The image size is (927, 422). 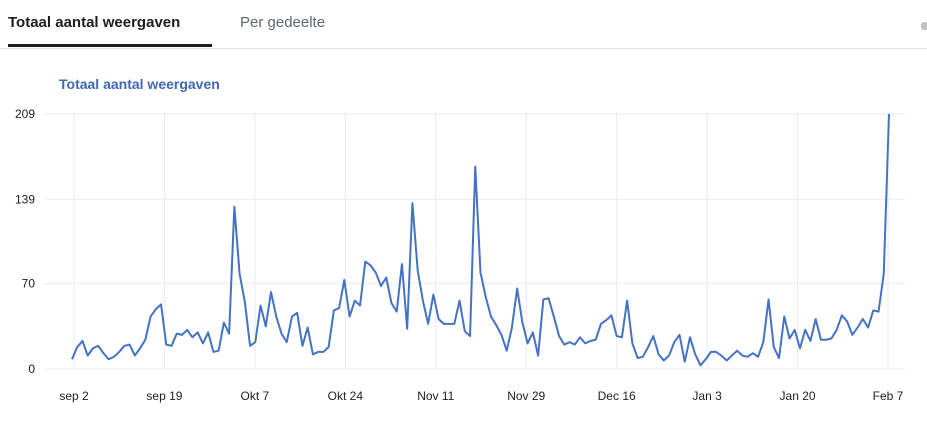 What do you see at coordinates (94, 22) in the screenshot?
I see `tab-totaal-aantal-weergaven: Totaal aantal weergaven` at bounding box center [94, 22].